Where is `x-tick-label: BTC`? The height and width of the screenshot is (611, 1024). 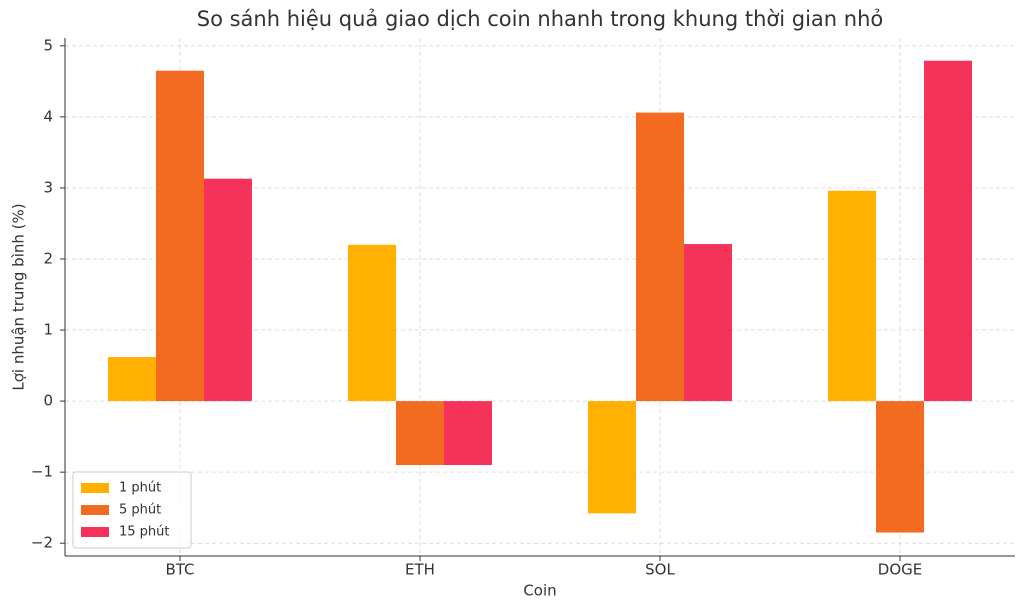 x-tick-label: BTC is located at coordinates (179, 570).